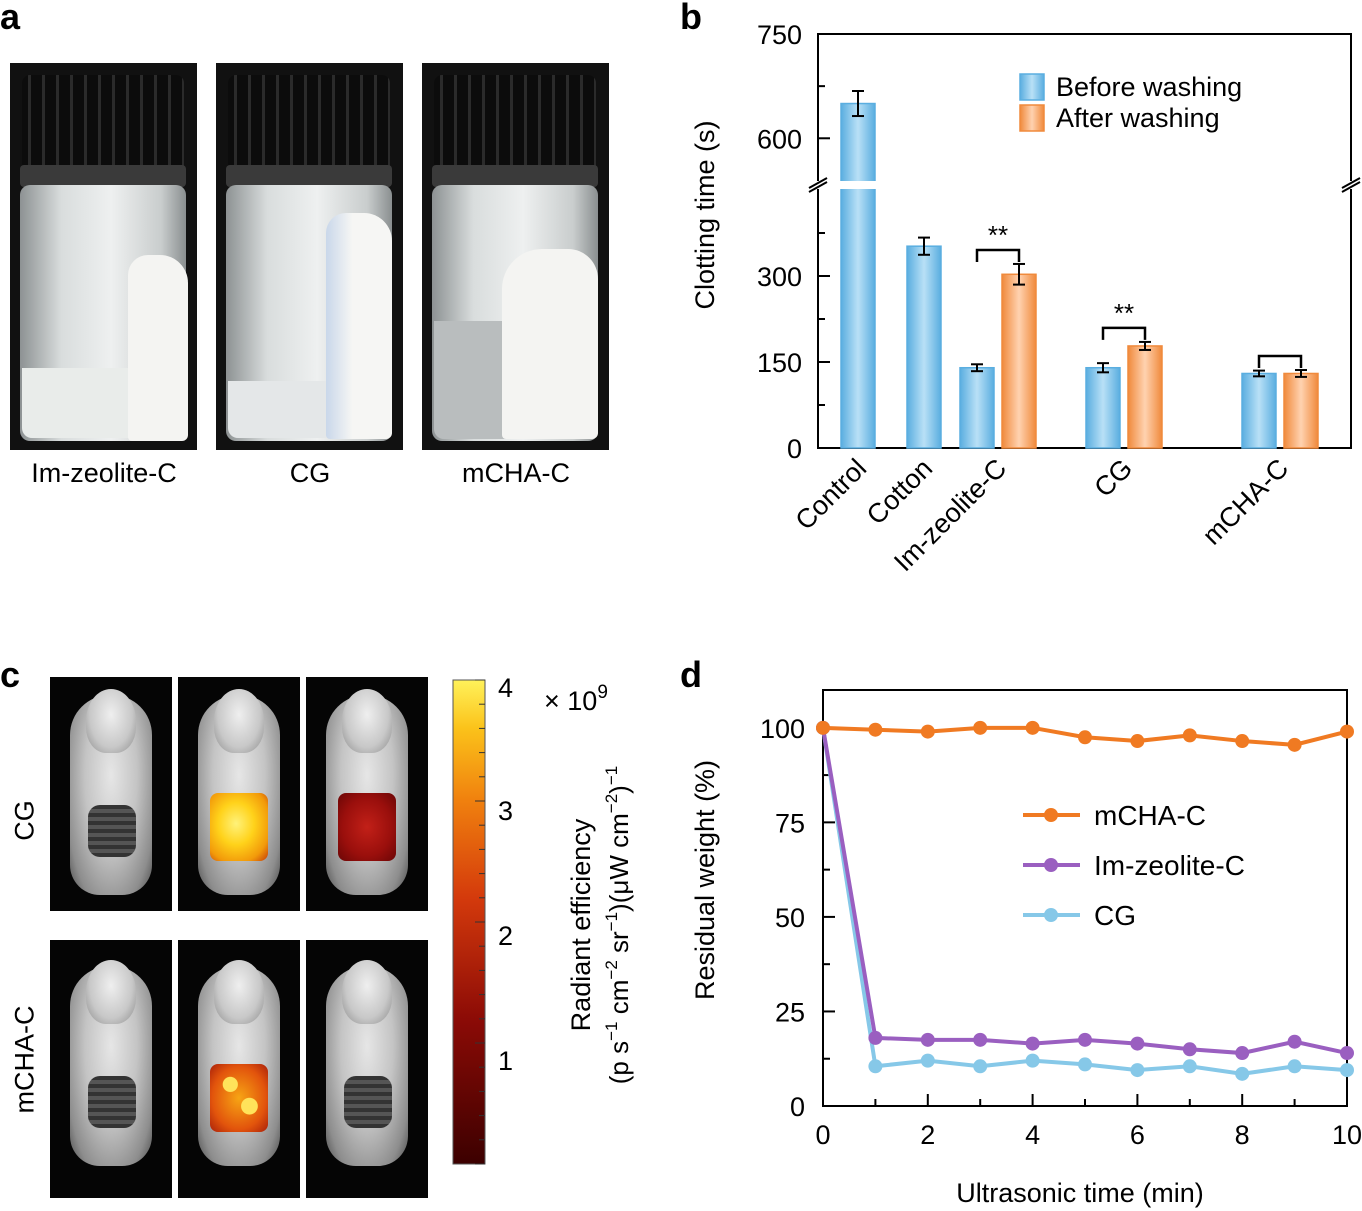 The height and width of the screenshot is (1211, 1362). Describe the element at coordinates (779, 363) in the screenshot. I see `y-tick-label: 150` at that location.